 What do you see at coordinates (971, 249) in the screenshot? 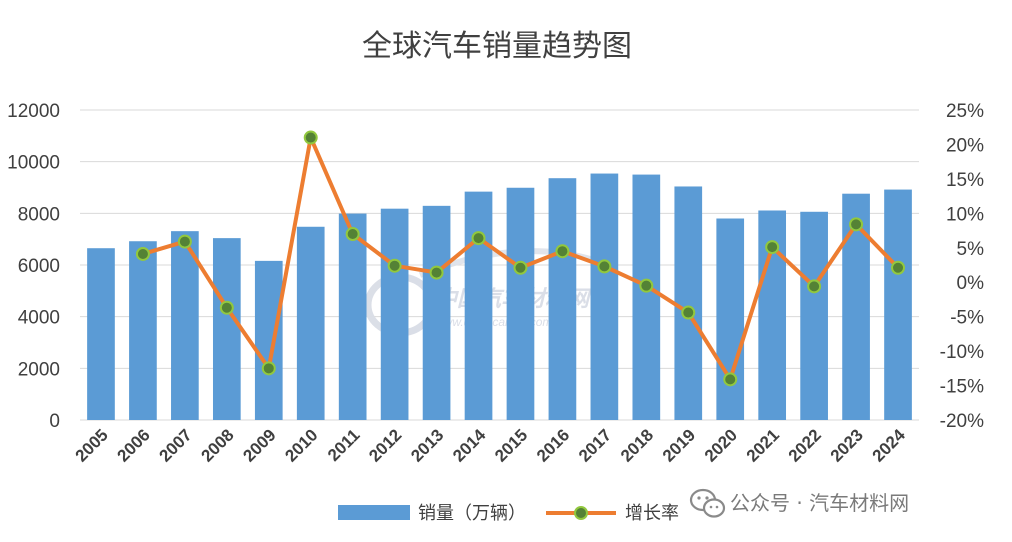
I see `y-right-tick-label: 5%` at bounding box center [971, 249].